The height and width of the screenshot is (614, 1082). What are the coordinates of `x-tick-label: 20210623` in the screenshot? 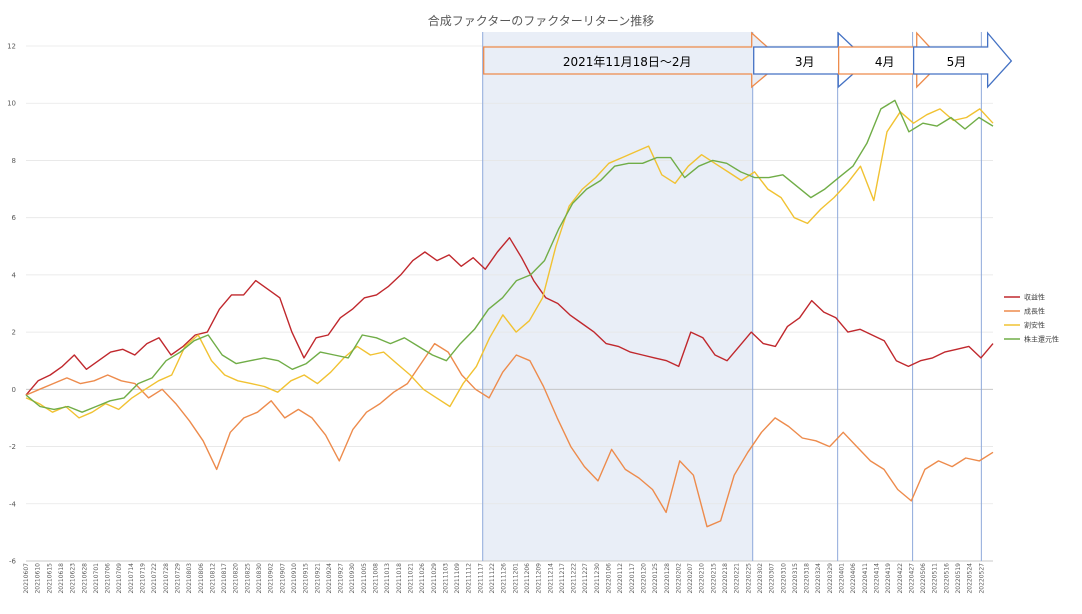 It's located at (73, 578).